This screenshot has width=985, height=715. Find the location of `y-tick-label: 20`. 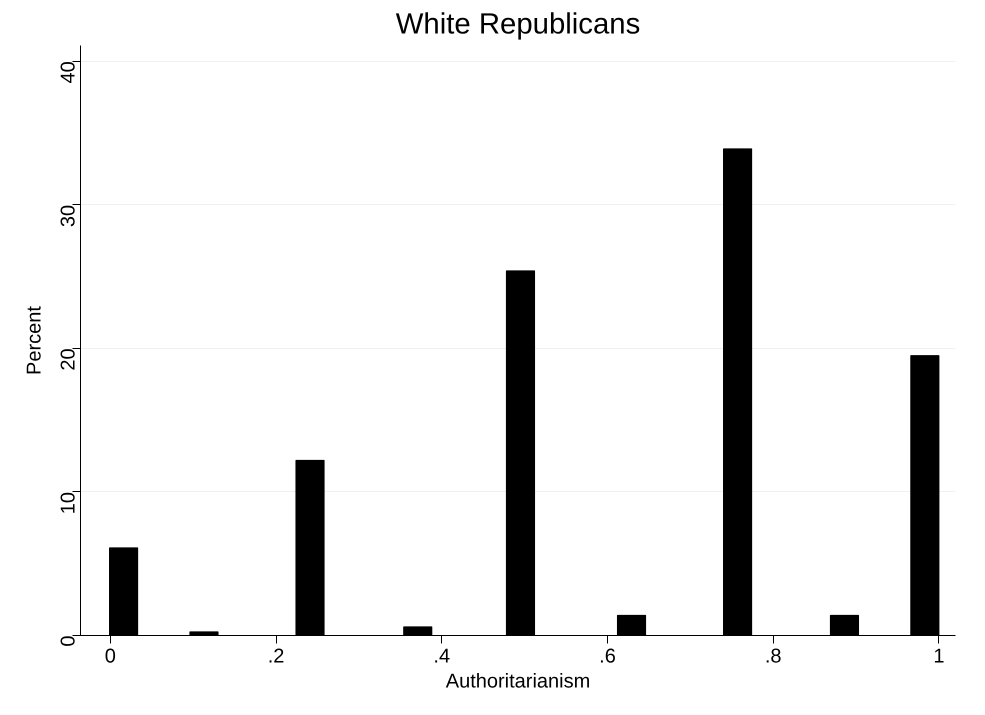

y-tick-label: 20 is located at coordinates (69, 359).